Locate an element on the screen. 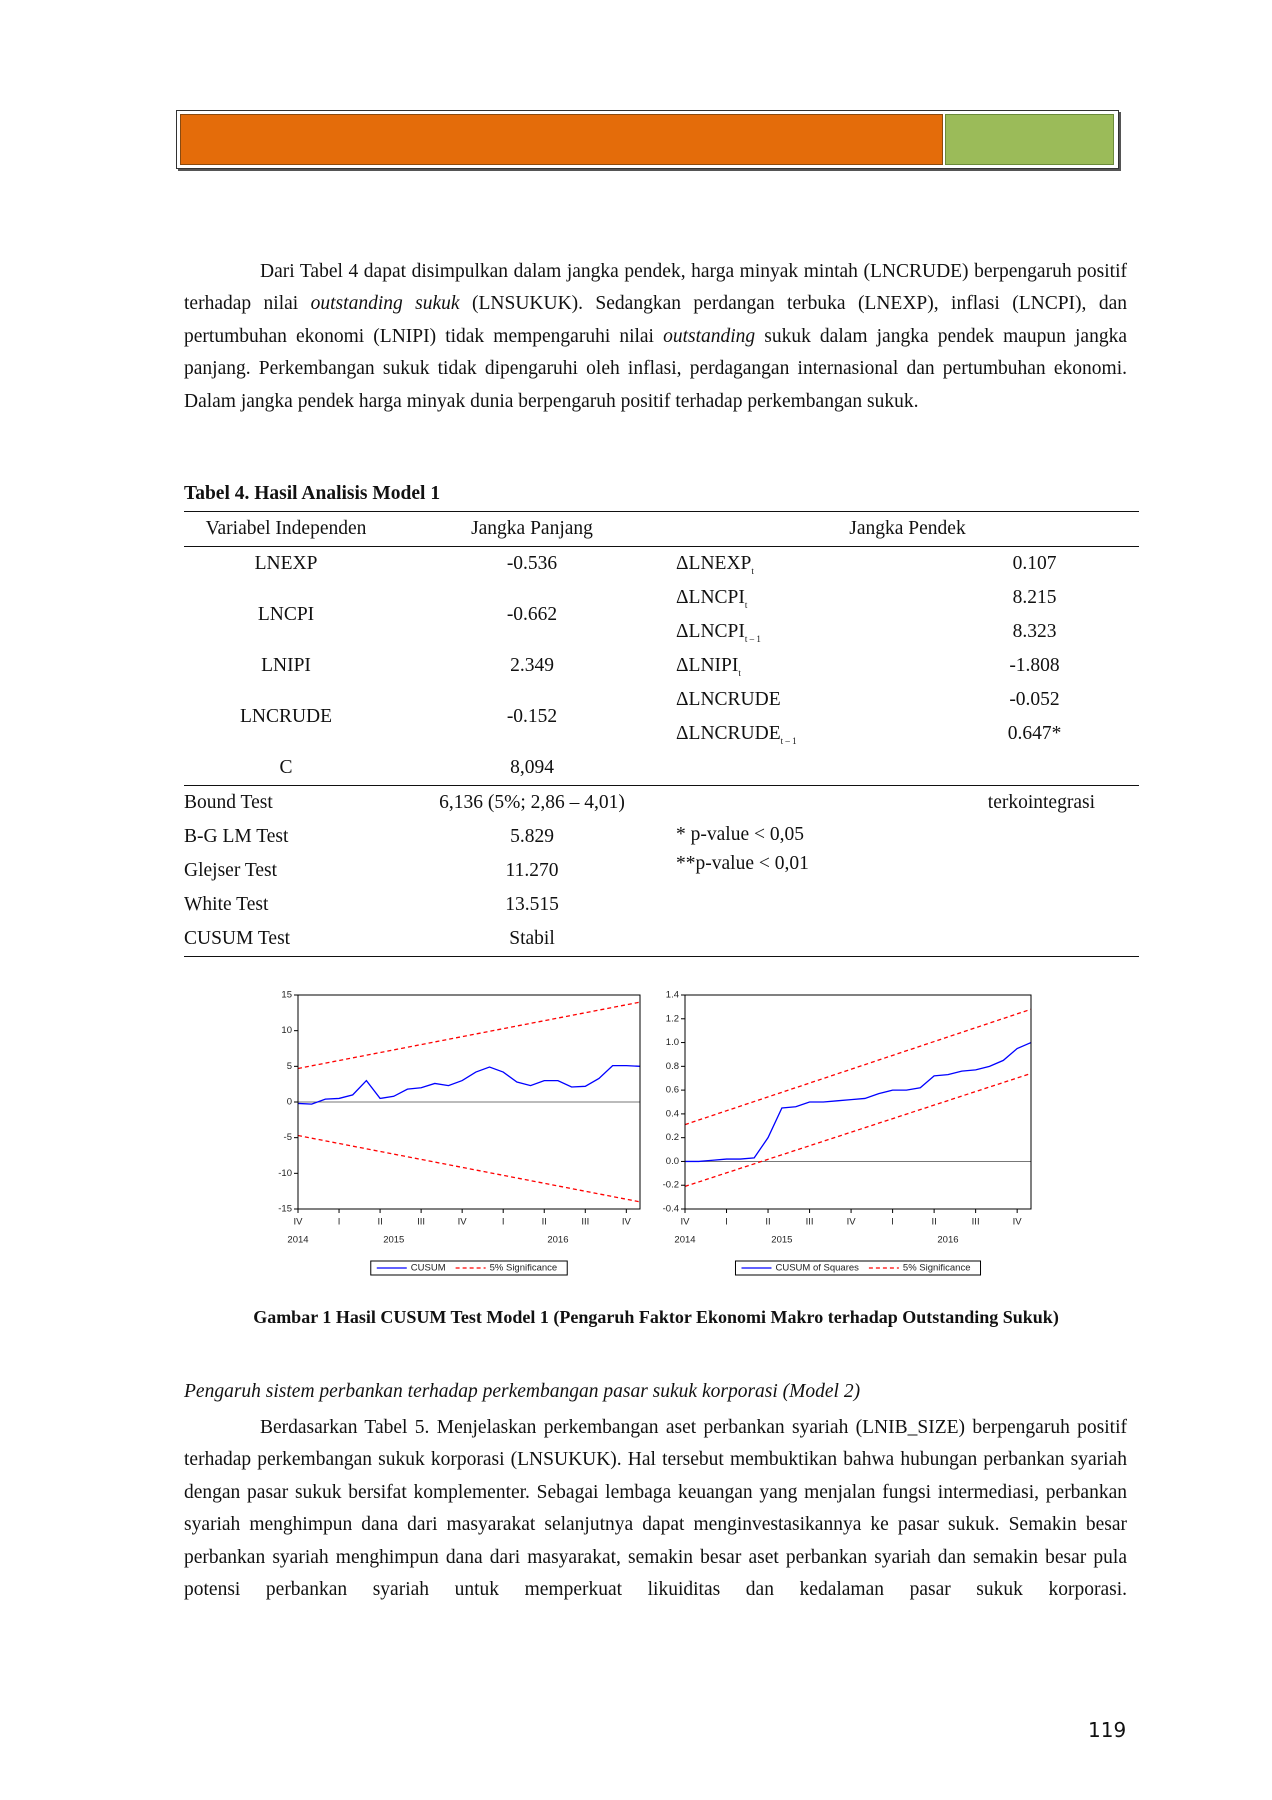 This screenshot has height=1800, width=1272. short-variable: ΔLNEXP is located at coordinates (714, 563).